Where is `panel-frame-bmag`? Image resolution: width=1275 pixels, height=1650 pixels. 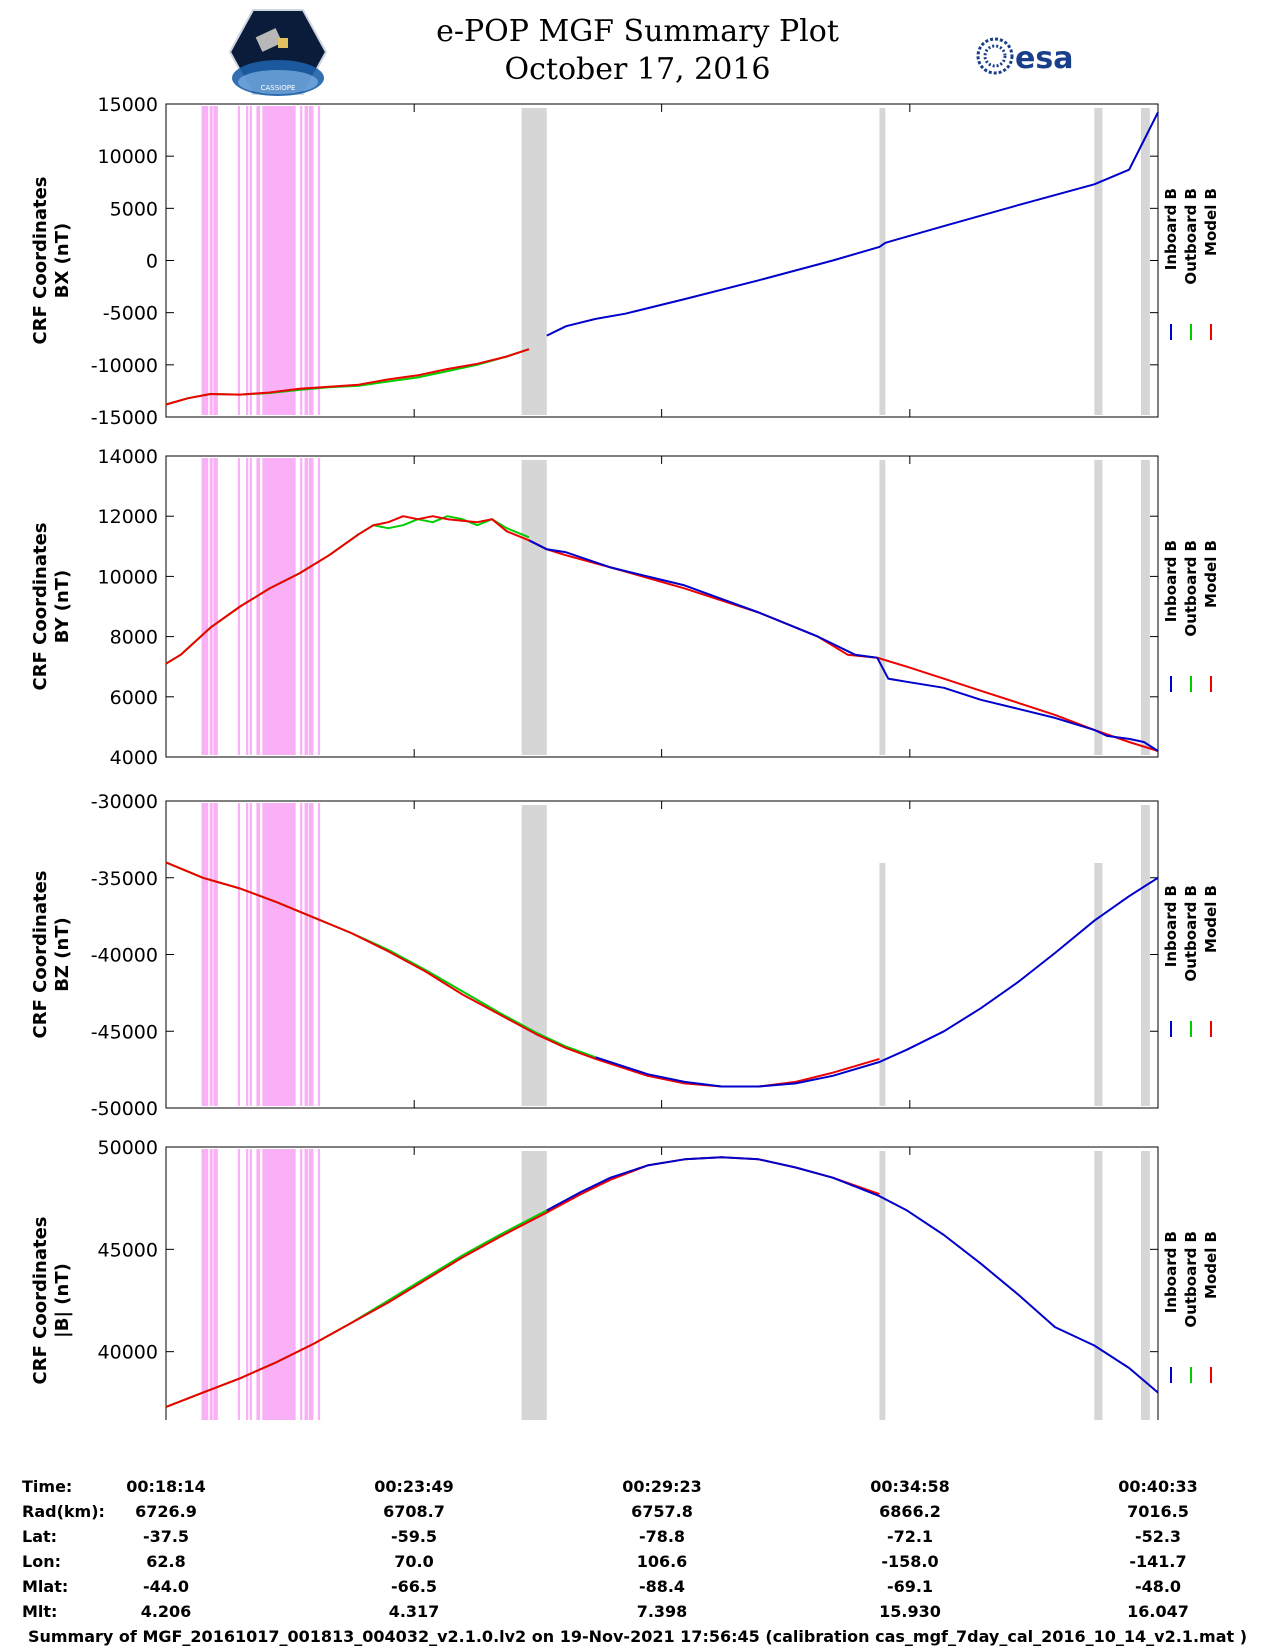
panel-frame-bmag is located at coordinates (662, 1283).